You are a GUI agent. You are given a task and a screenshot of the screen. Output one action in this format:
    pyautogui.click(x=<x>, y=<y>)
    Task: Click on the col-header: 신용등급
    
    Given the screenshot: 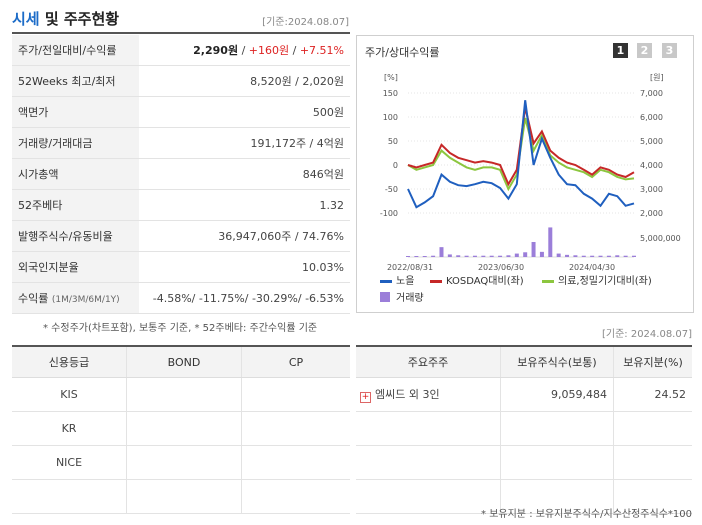 What is the action you would take?
    pyautogui.click(x=69, y=361)
    